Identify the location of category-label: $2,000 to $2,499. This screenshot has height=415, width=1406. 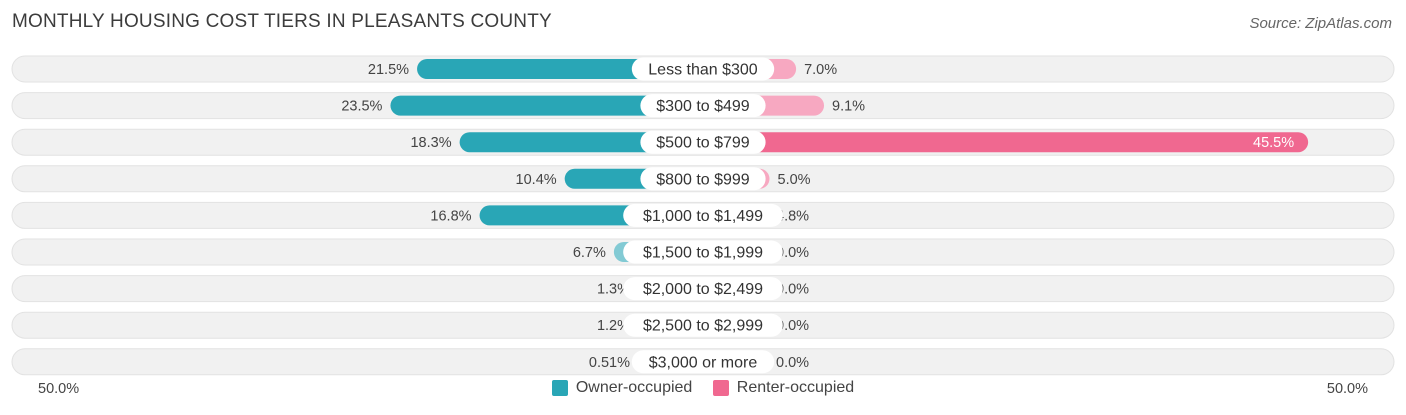
(703, 289).